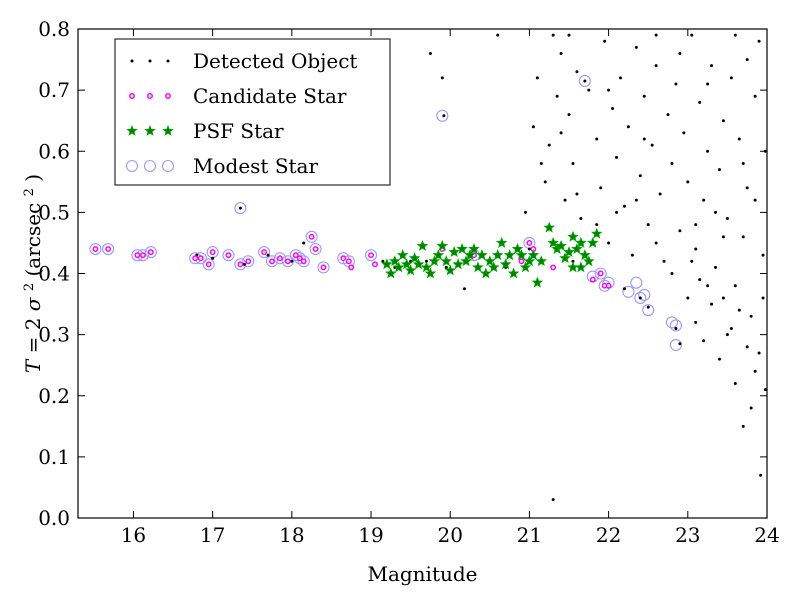  Describe the element at coordinates (212, 535) in the screenshot. I see `x-tick-label: 17` at that location.